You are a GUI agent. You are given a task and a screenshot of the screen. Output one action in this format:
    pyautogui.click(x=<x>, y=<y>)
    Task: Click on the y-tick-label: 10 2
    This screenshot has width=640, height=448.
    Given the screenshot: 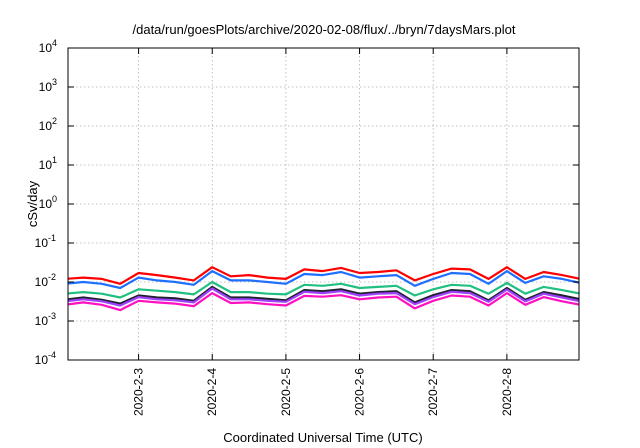 What is the action you would take?
    pyautogui.click(x=48, y=124)
    